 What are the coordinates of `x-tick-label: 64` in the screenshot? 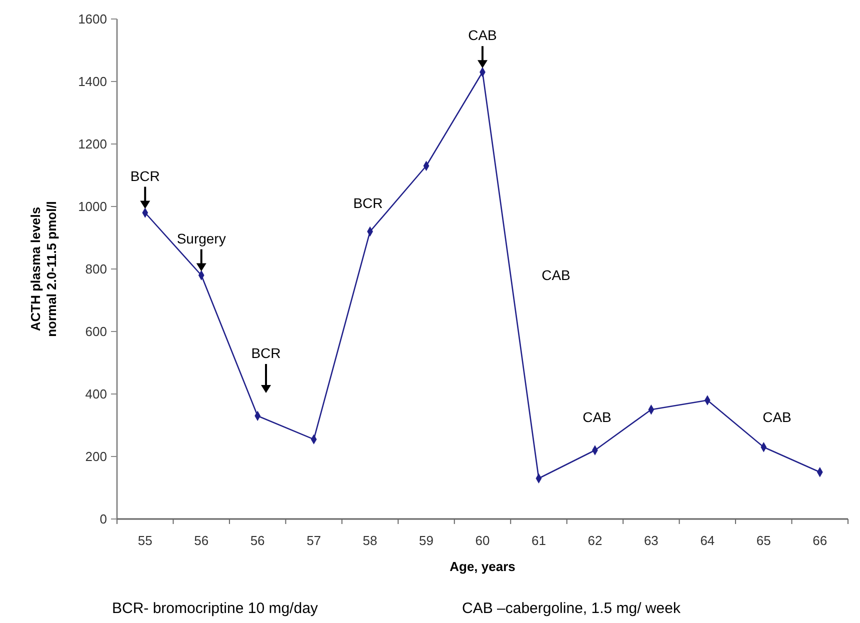 It's located at (707, 540).